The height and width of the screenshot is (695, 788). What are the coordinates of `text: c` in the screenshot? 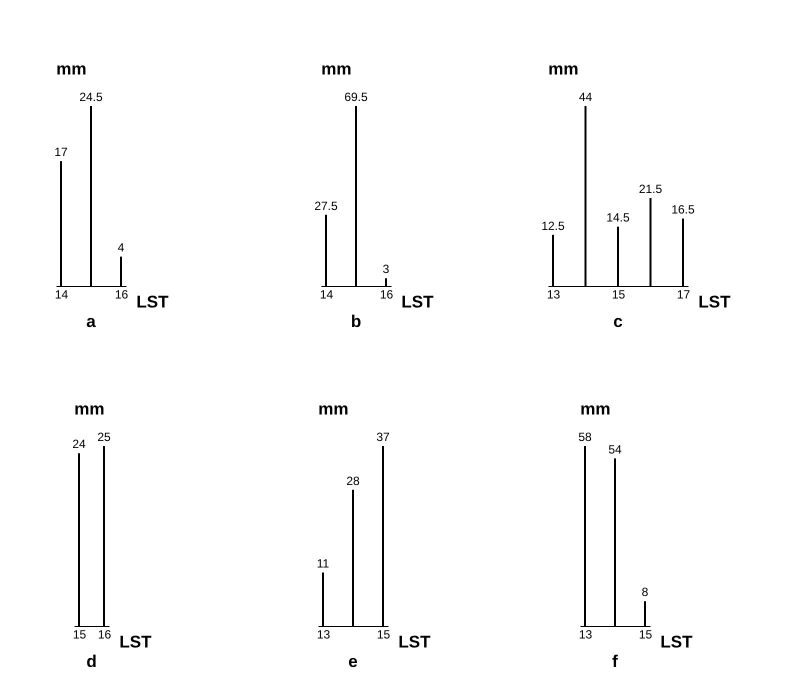 It's located at (617, 321).